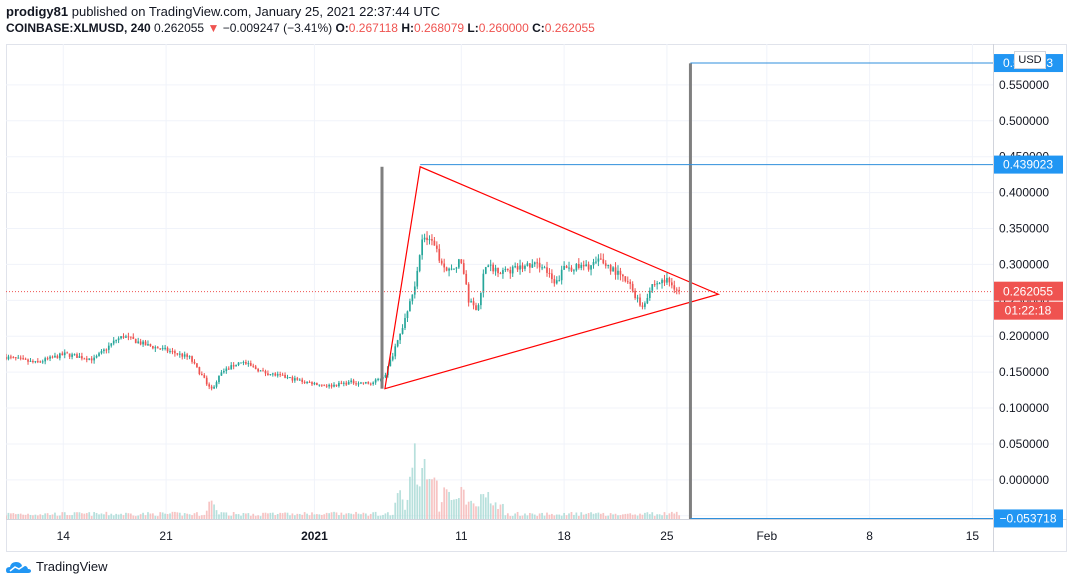 The image size is (1073, 586). I want to click on time-axis: 14 21 2021 11 18 25 Feb 8 15, so click(518, 536).